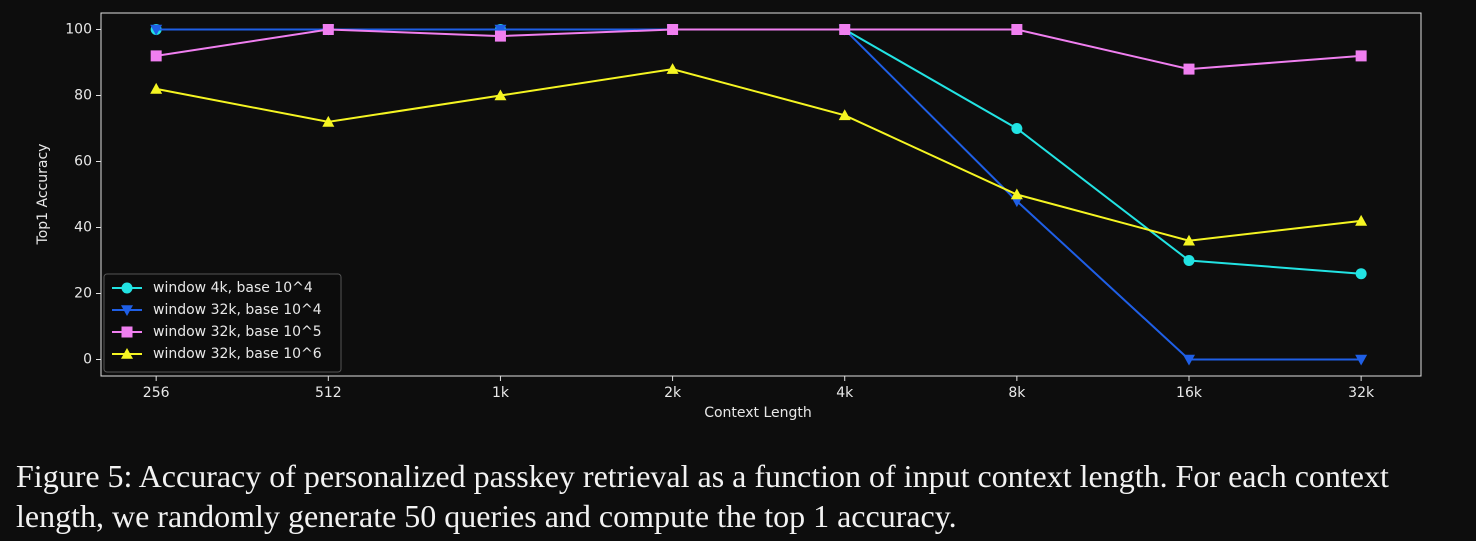 The height and width of the screenshot is (541, 1476). What do you see at coordinates (156, 393) in the screenshot?
I see `x-tick-label: 256` at bounding box center [156, 393].